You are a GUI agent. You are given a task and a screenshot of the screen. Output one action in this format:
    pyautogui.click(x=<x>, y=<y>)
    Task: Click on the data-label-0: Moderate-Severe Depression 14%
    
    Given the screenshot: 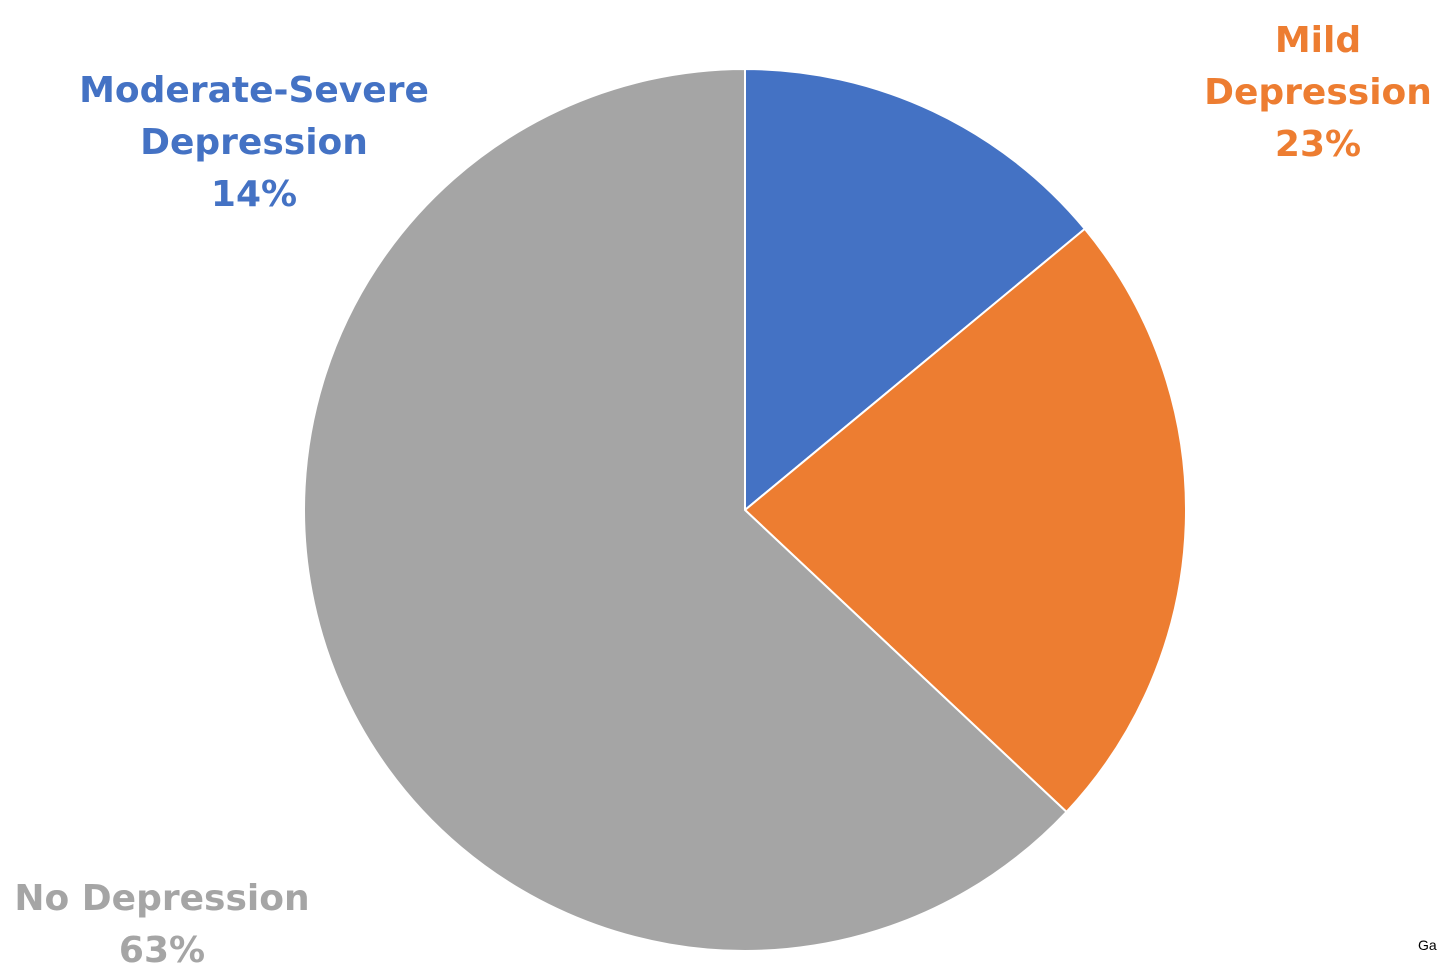 What is the action you would take?
    pyautogui.click(x=254, y=142)
    